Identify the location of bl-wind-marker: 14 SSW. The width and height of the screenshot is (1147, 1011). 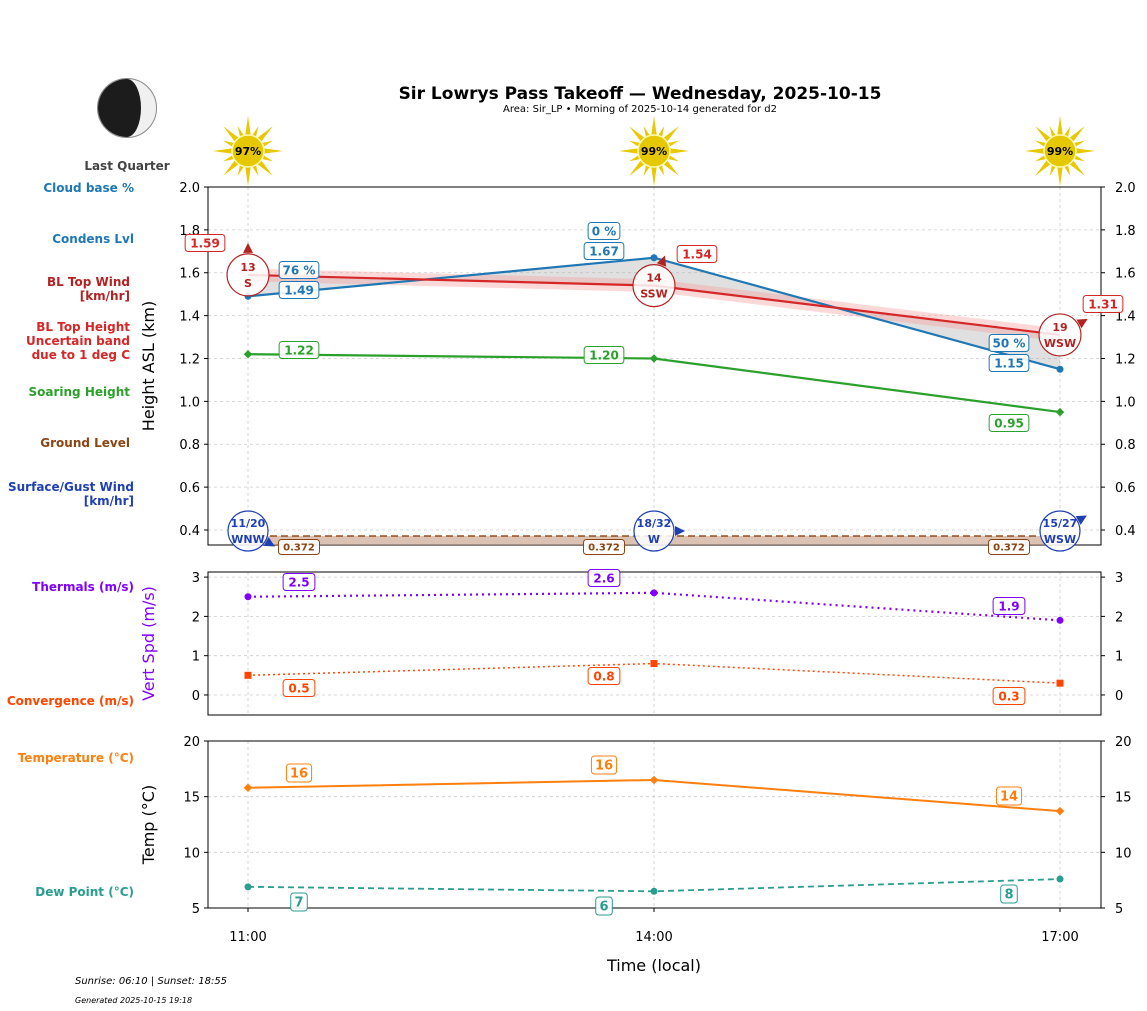
(654, 281).